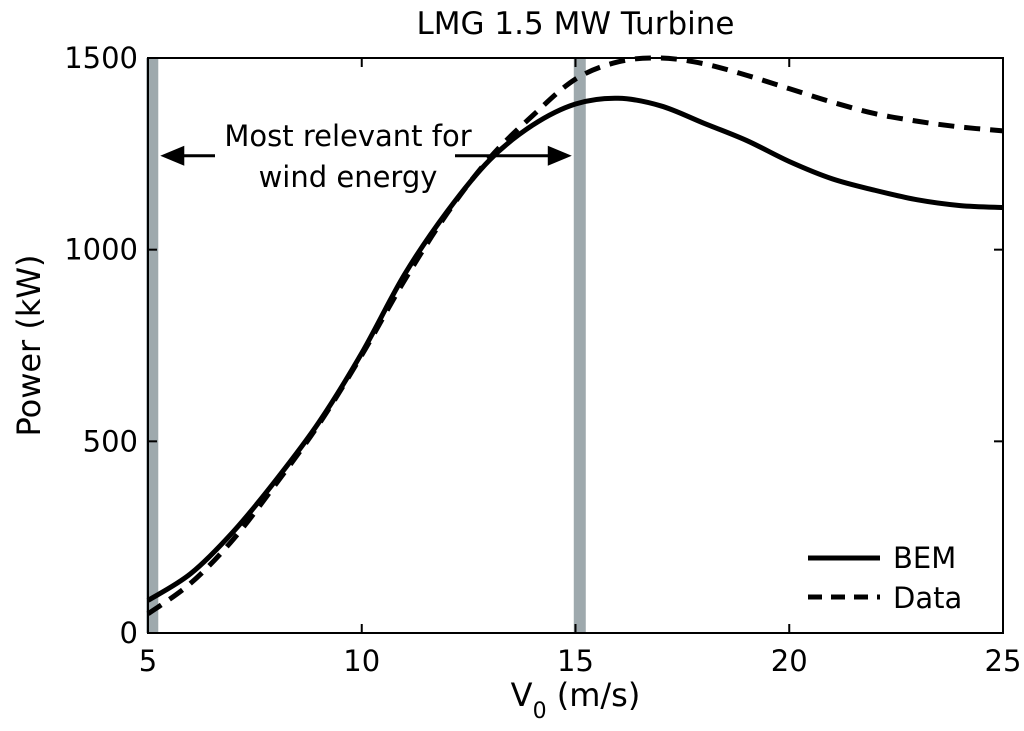  I want to click on annotation-layer: Most relevant for wind energy, so click(366, 156).